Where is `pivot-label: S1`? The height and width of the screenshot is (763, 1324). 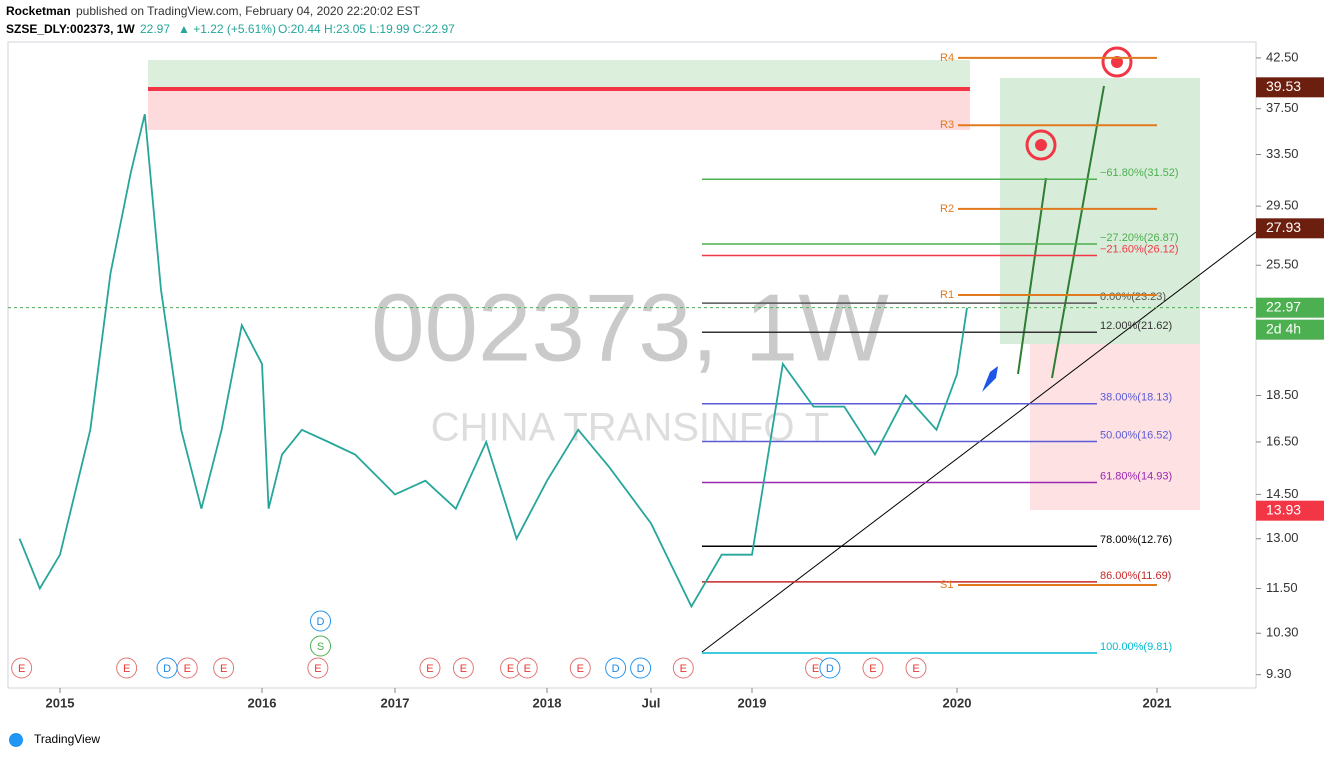
pivot-label: S1 is located at coordinates (946, 585).